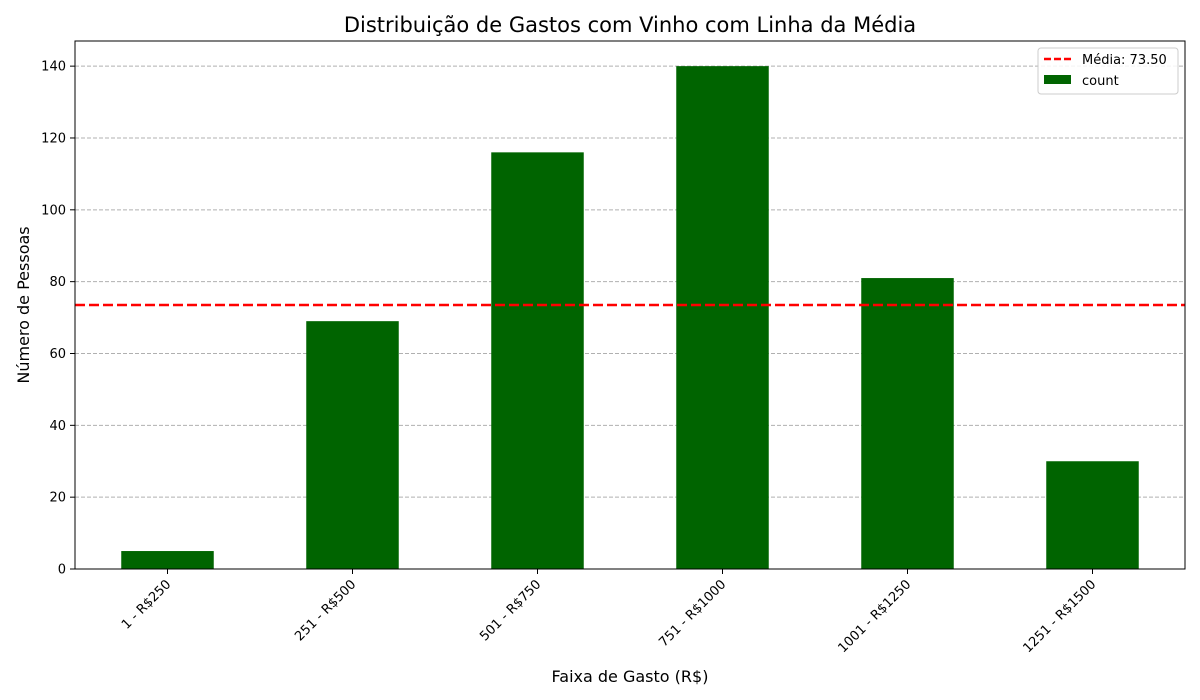  Describe the element at coordinates (53, 210) in the screenshot. I see `y-tick-label: 100` at that location.